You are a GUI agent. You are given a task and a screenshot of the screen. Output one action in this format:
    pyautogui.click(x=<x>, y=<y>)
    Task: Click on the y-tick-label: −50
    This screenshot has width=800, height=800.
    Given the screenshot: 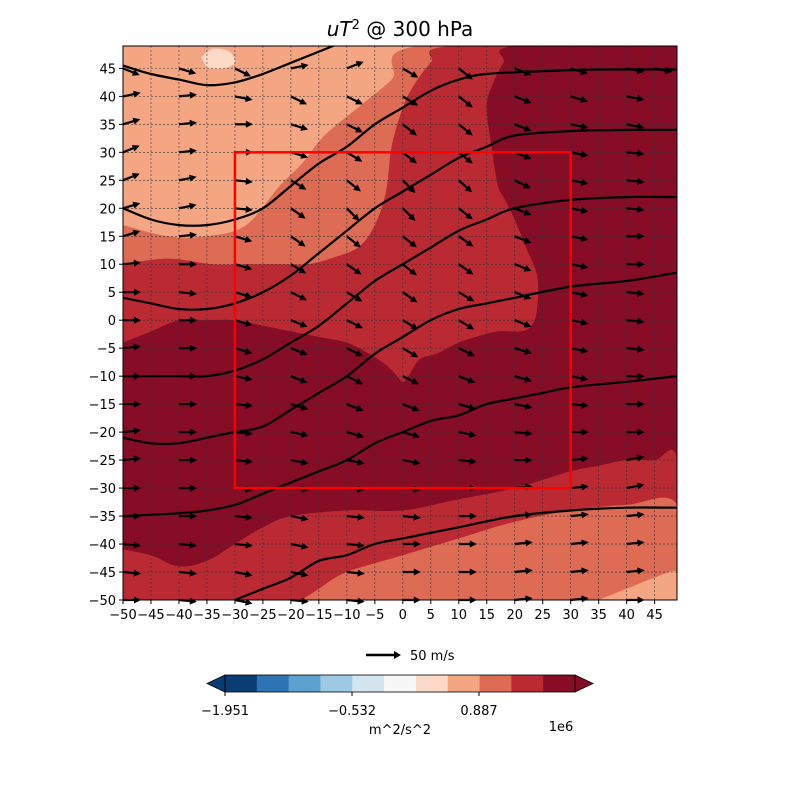 What is the action you would take?
    pyautogui.click(x=102, y=601)
    